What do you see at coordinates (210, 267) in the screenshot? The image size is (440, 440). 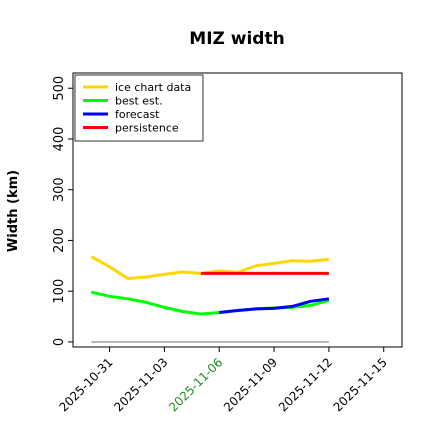 I see `series-line-ice-chart-data` at bounding box center [210, 267].